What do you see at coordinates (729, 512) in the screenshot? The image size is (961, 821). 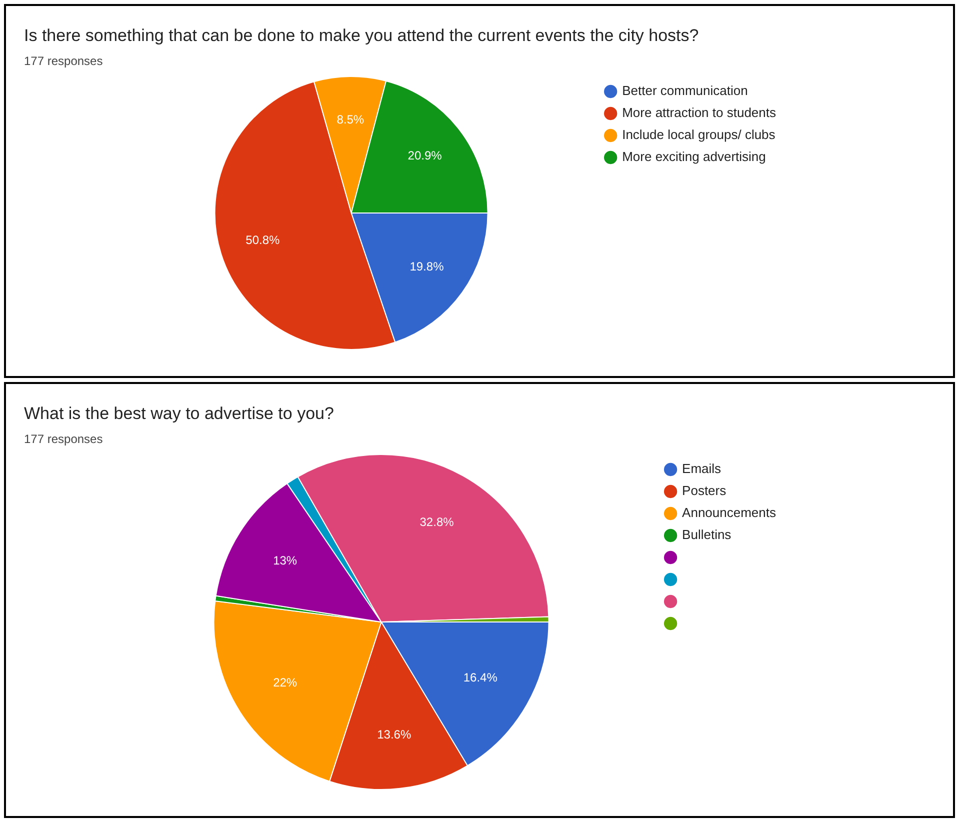 I see `legend-label: Announcements` at bounding box center [729, 512].